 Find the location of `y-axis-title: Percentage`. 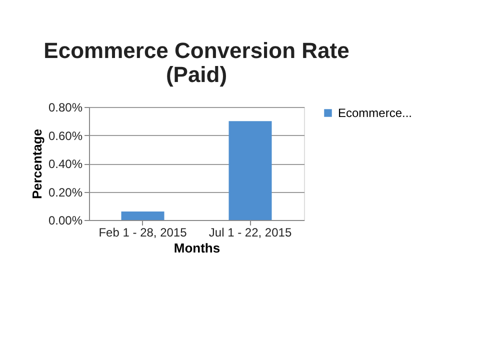

y-axis-title: Percentage is located at coordinates (36, 164).